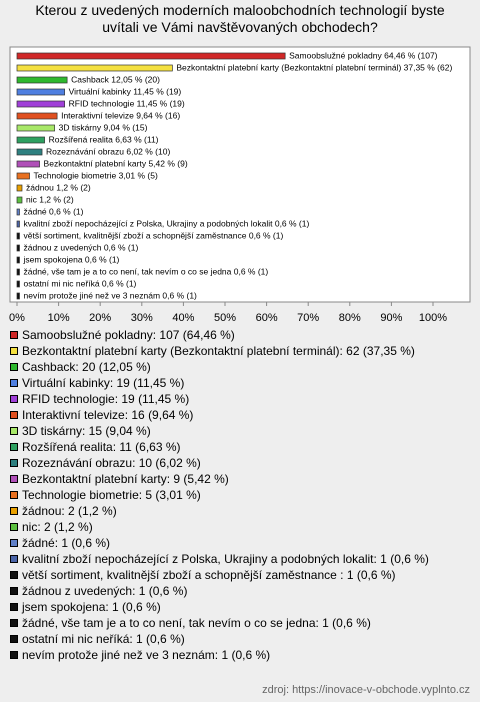  I want to click on legend-item: žádnou z uvedených: 1 (0,6 %), so click(239, 591).